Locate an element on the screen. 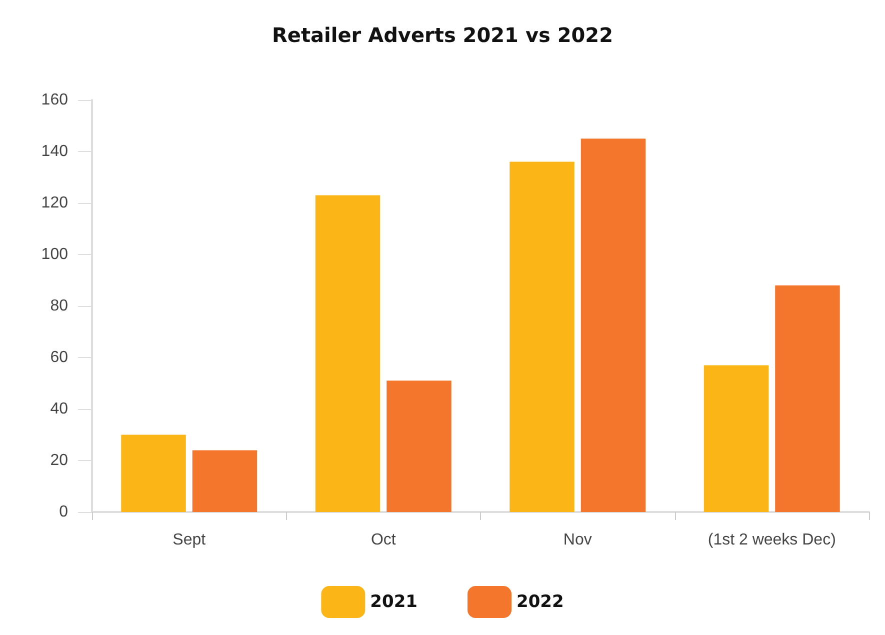 The image size is (885, 635). x-tick-label: Nov is located at coordinates (577, 540).